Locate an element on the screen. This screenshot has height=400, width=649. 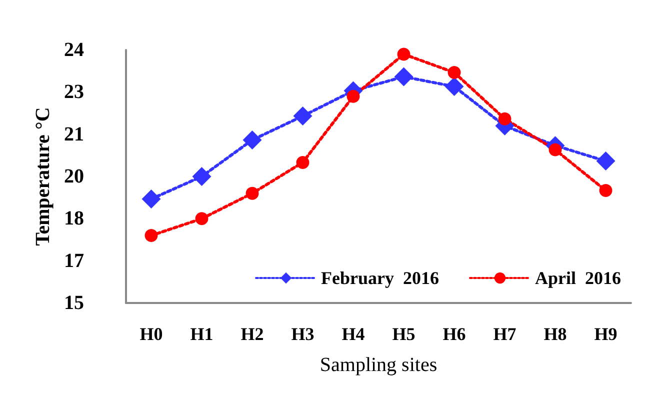
y-tick-label: 21 is located at coordinates (74, 134).